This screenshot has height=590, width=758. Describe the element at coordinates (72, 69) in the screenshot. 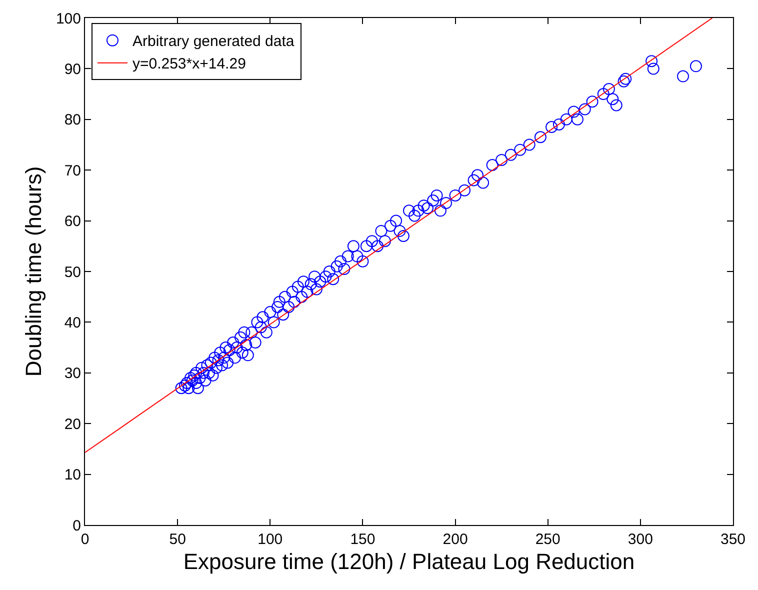

I see `y-tick-label: 90` at that location.